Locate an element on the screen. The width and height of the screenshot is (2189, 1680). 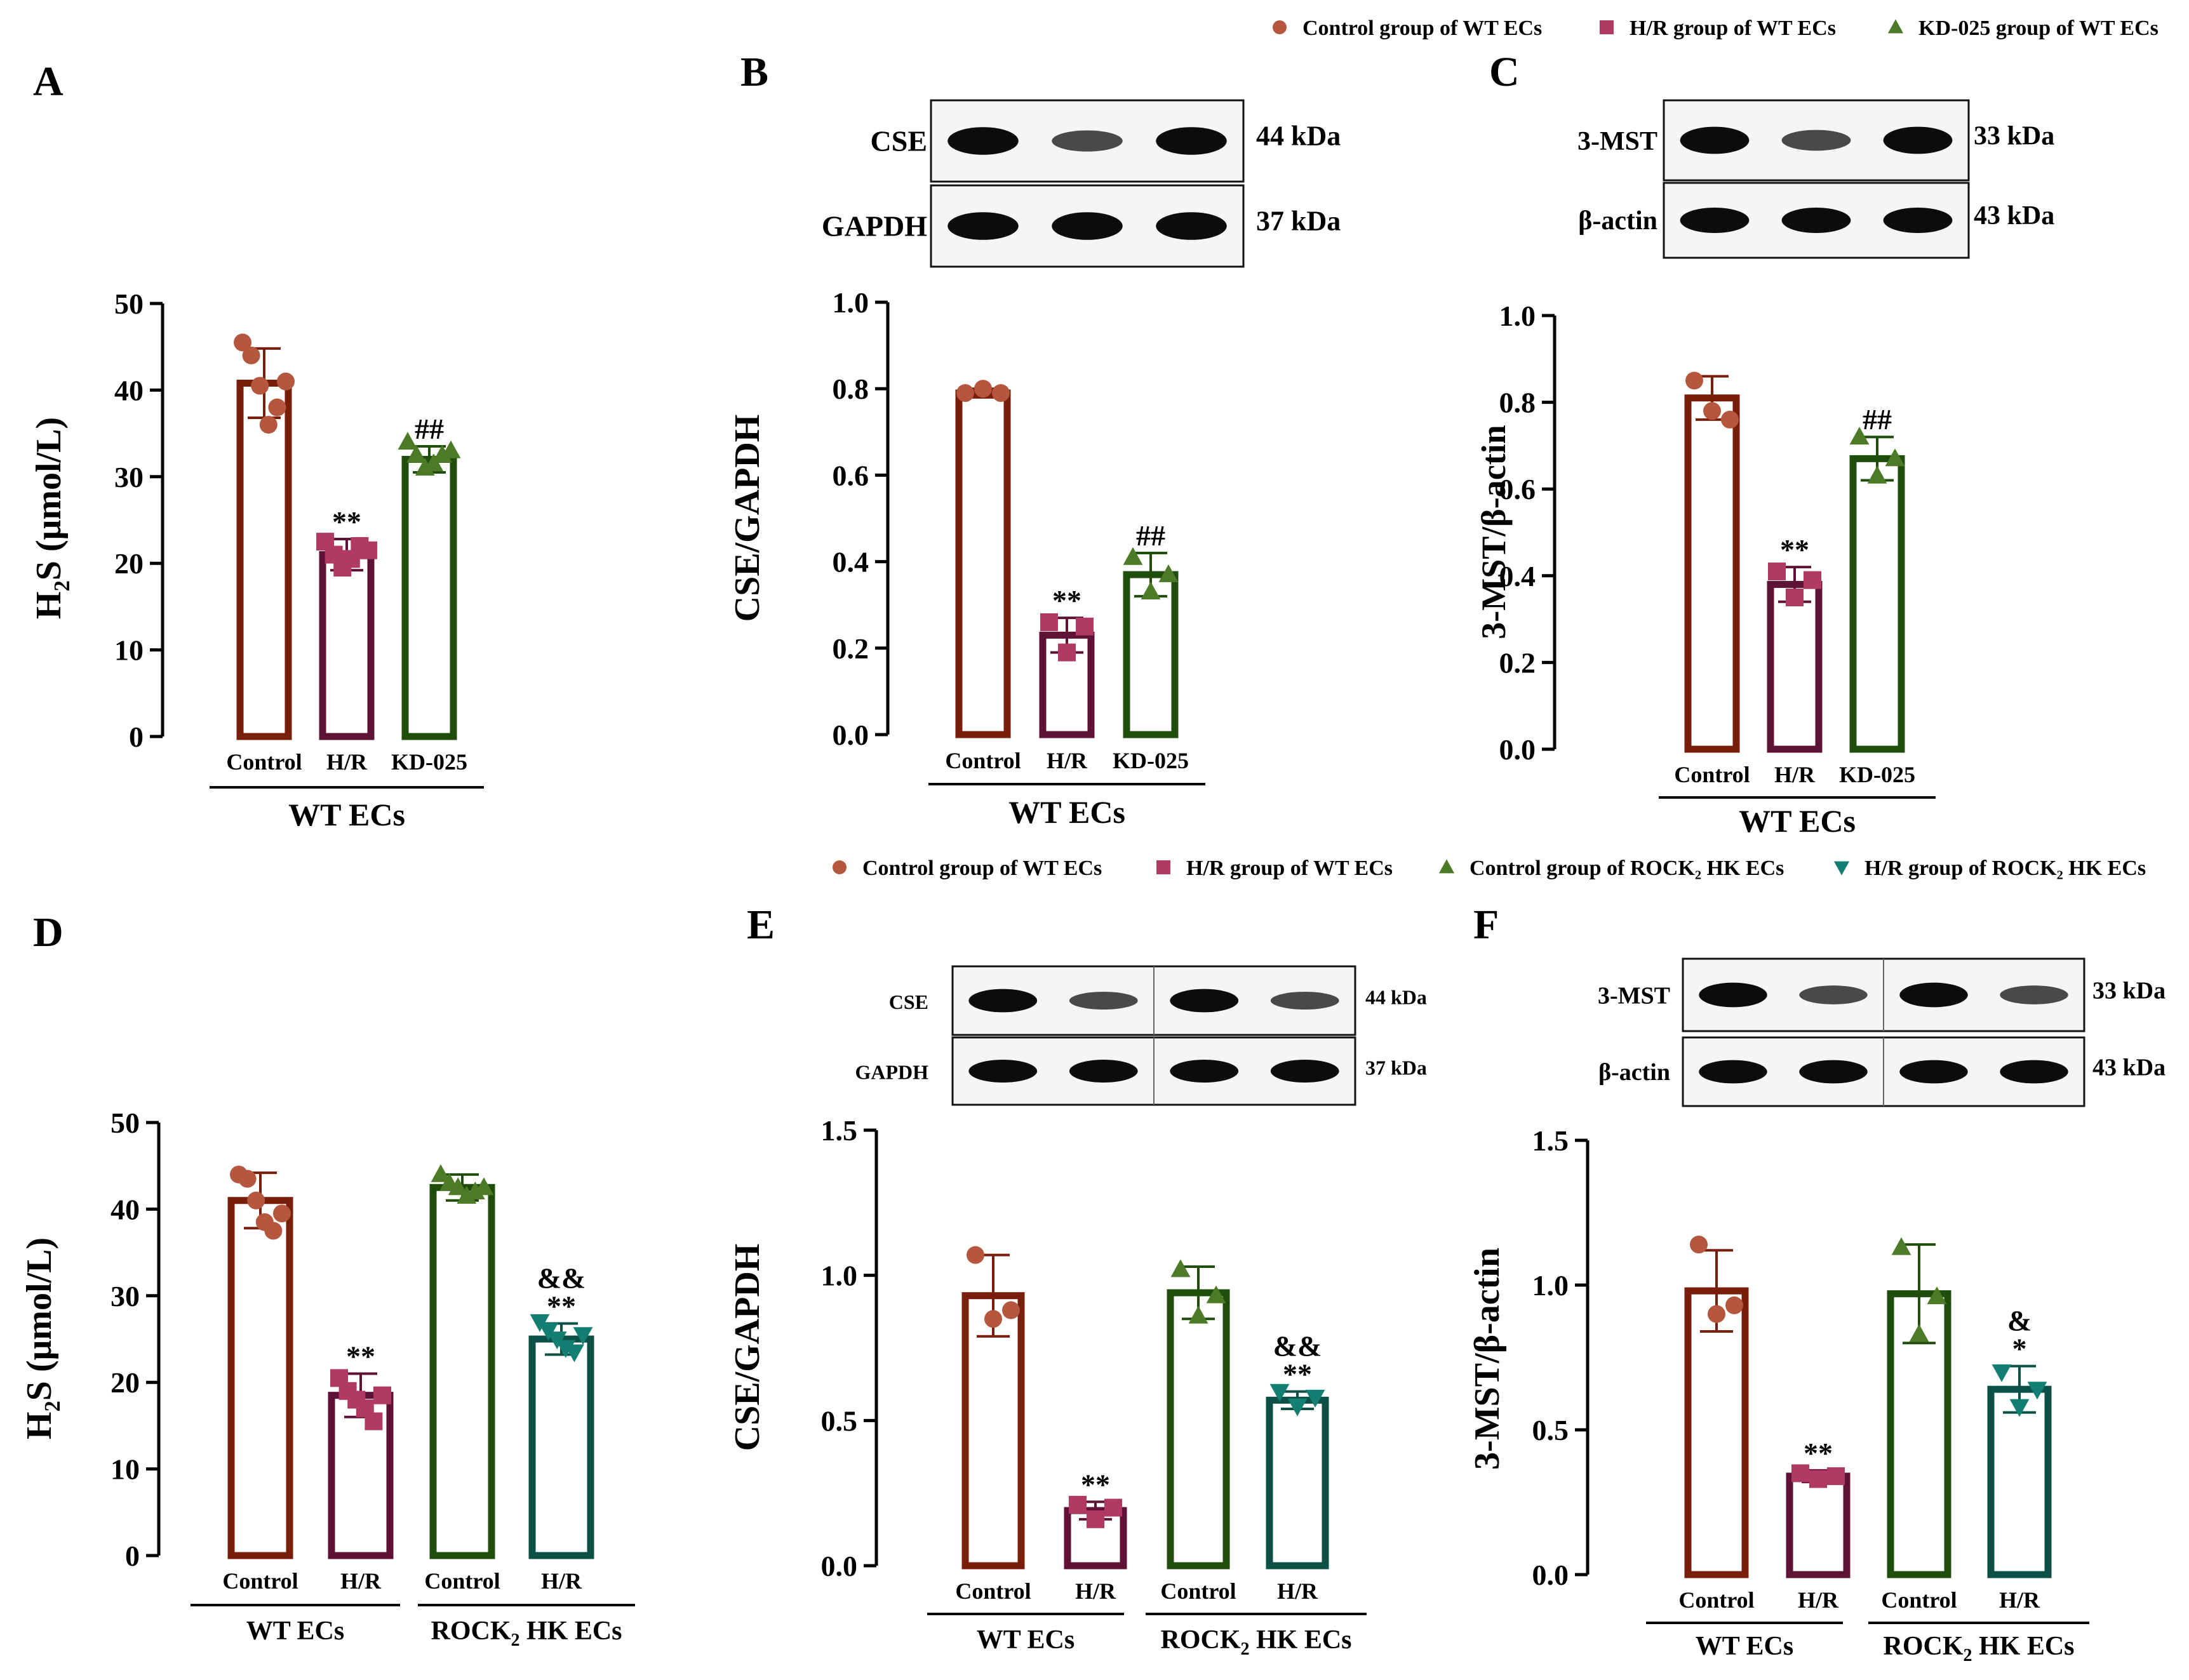
panel-letter-C: C is located at coordinates (1504, 72).